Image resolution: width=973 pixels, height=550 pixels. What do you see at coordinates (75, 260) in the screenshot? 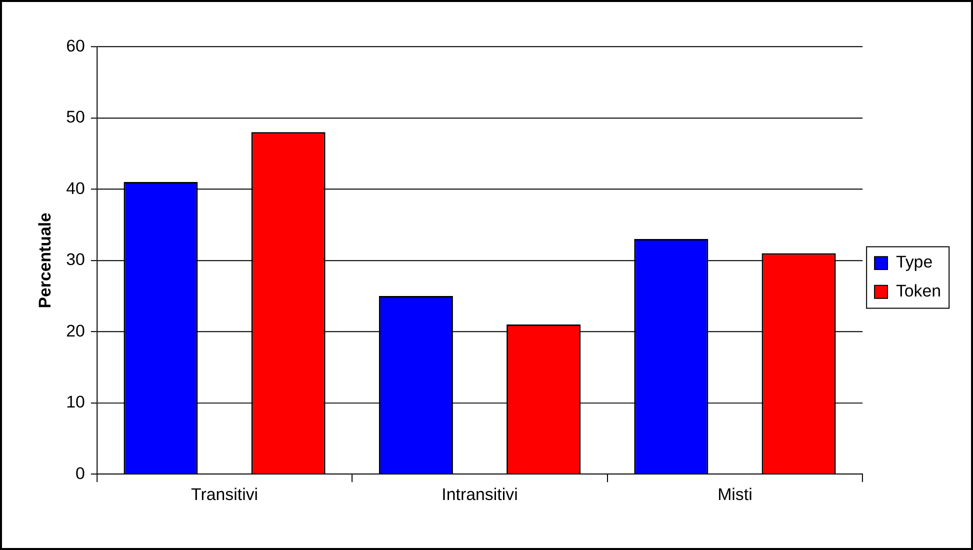
I see `y-tick-label: 30` at bounding box center [75, 260].